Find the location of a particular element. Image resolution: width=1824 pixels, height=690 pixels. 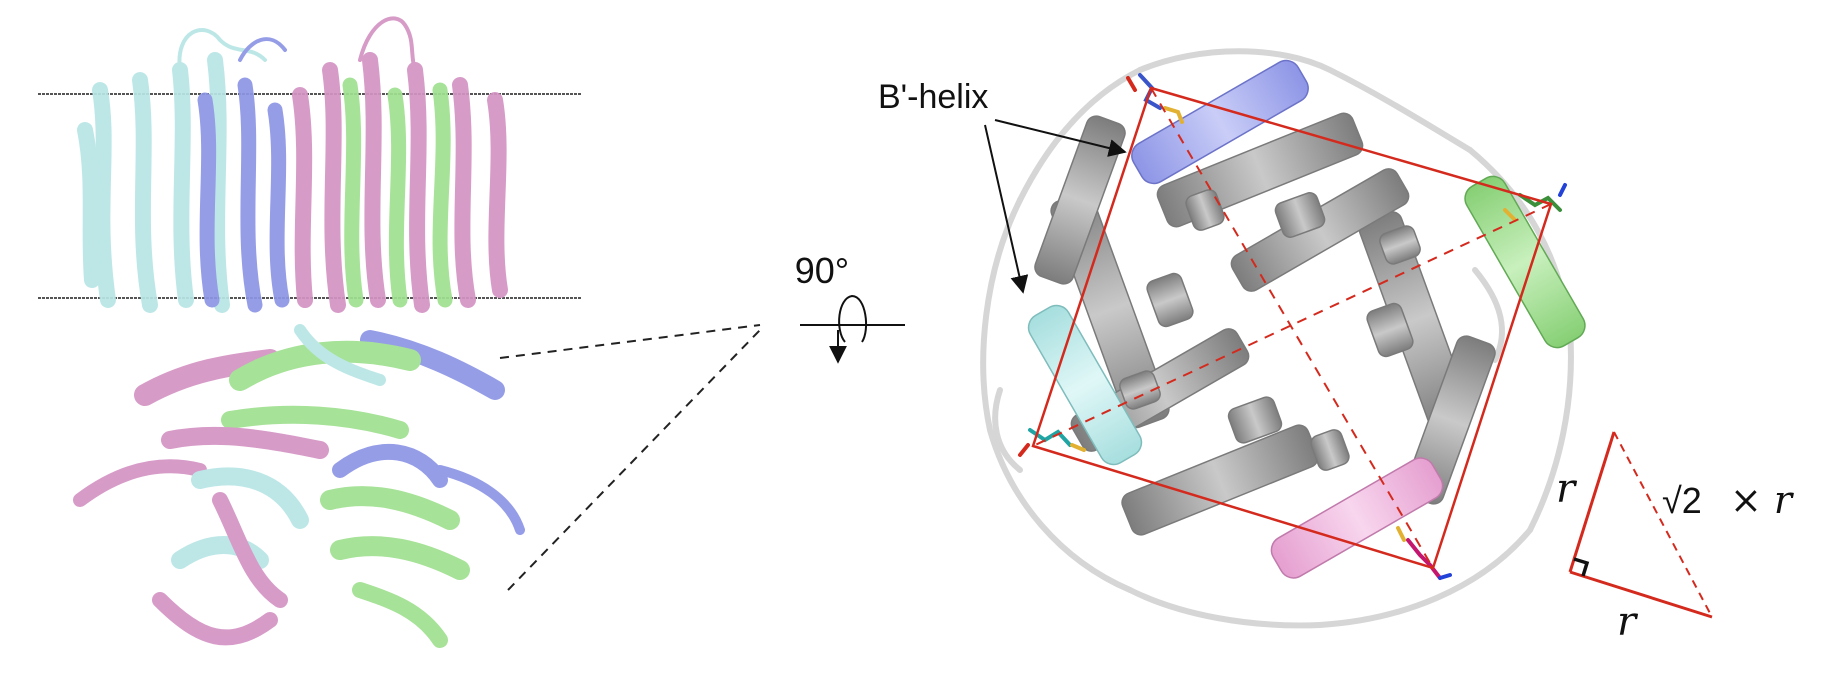

b-prime-helix-blue is located at coordinates (1220, 122).